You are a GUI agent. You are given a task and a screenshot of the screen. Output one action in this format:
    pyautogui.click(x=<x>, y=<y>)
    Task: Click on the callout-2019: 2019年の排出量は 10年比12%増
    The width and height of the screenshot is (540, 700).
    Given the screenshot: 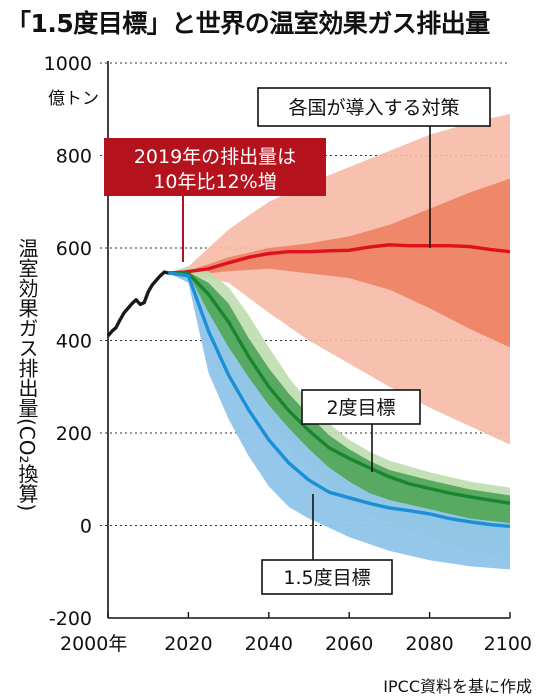 What is the action you would take?
    pyautogui.click(x=215, y=200)
    